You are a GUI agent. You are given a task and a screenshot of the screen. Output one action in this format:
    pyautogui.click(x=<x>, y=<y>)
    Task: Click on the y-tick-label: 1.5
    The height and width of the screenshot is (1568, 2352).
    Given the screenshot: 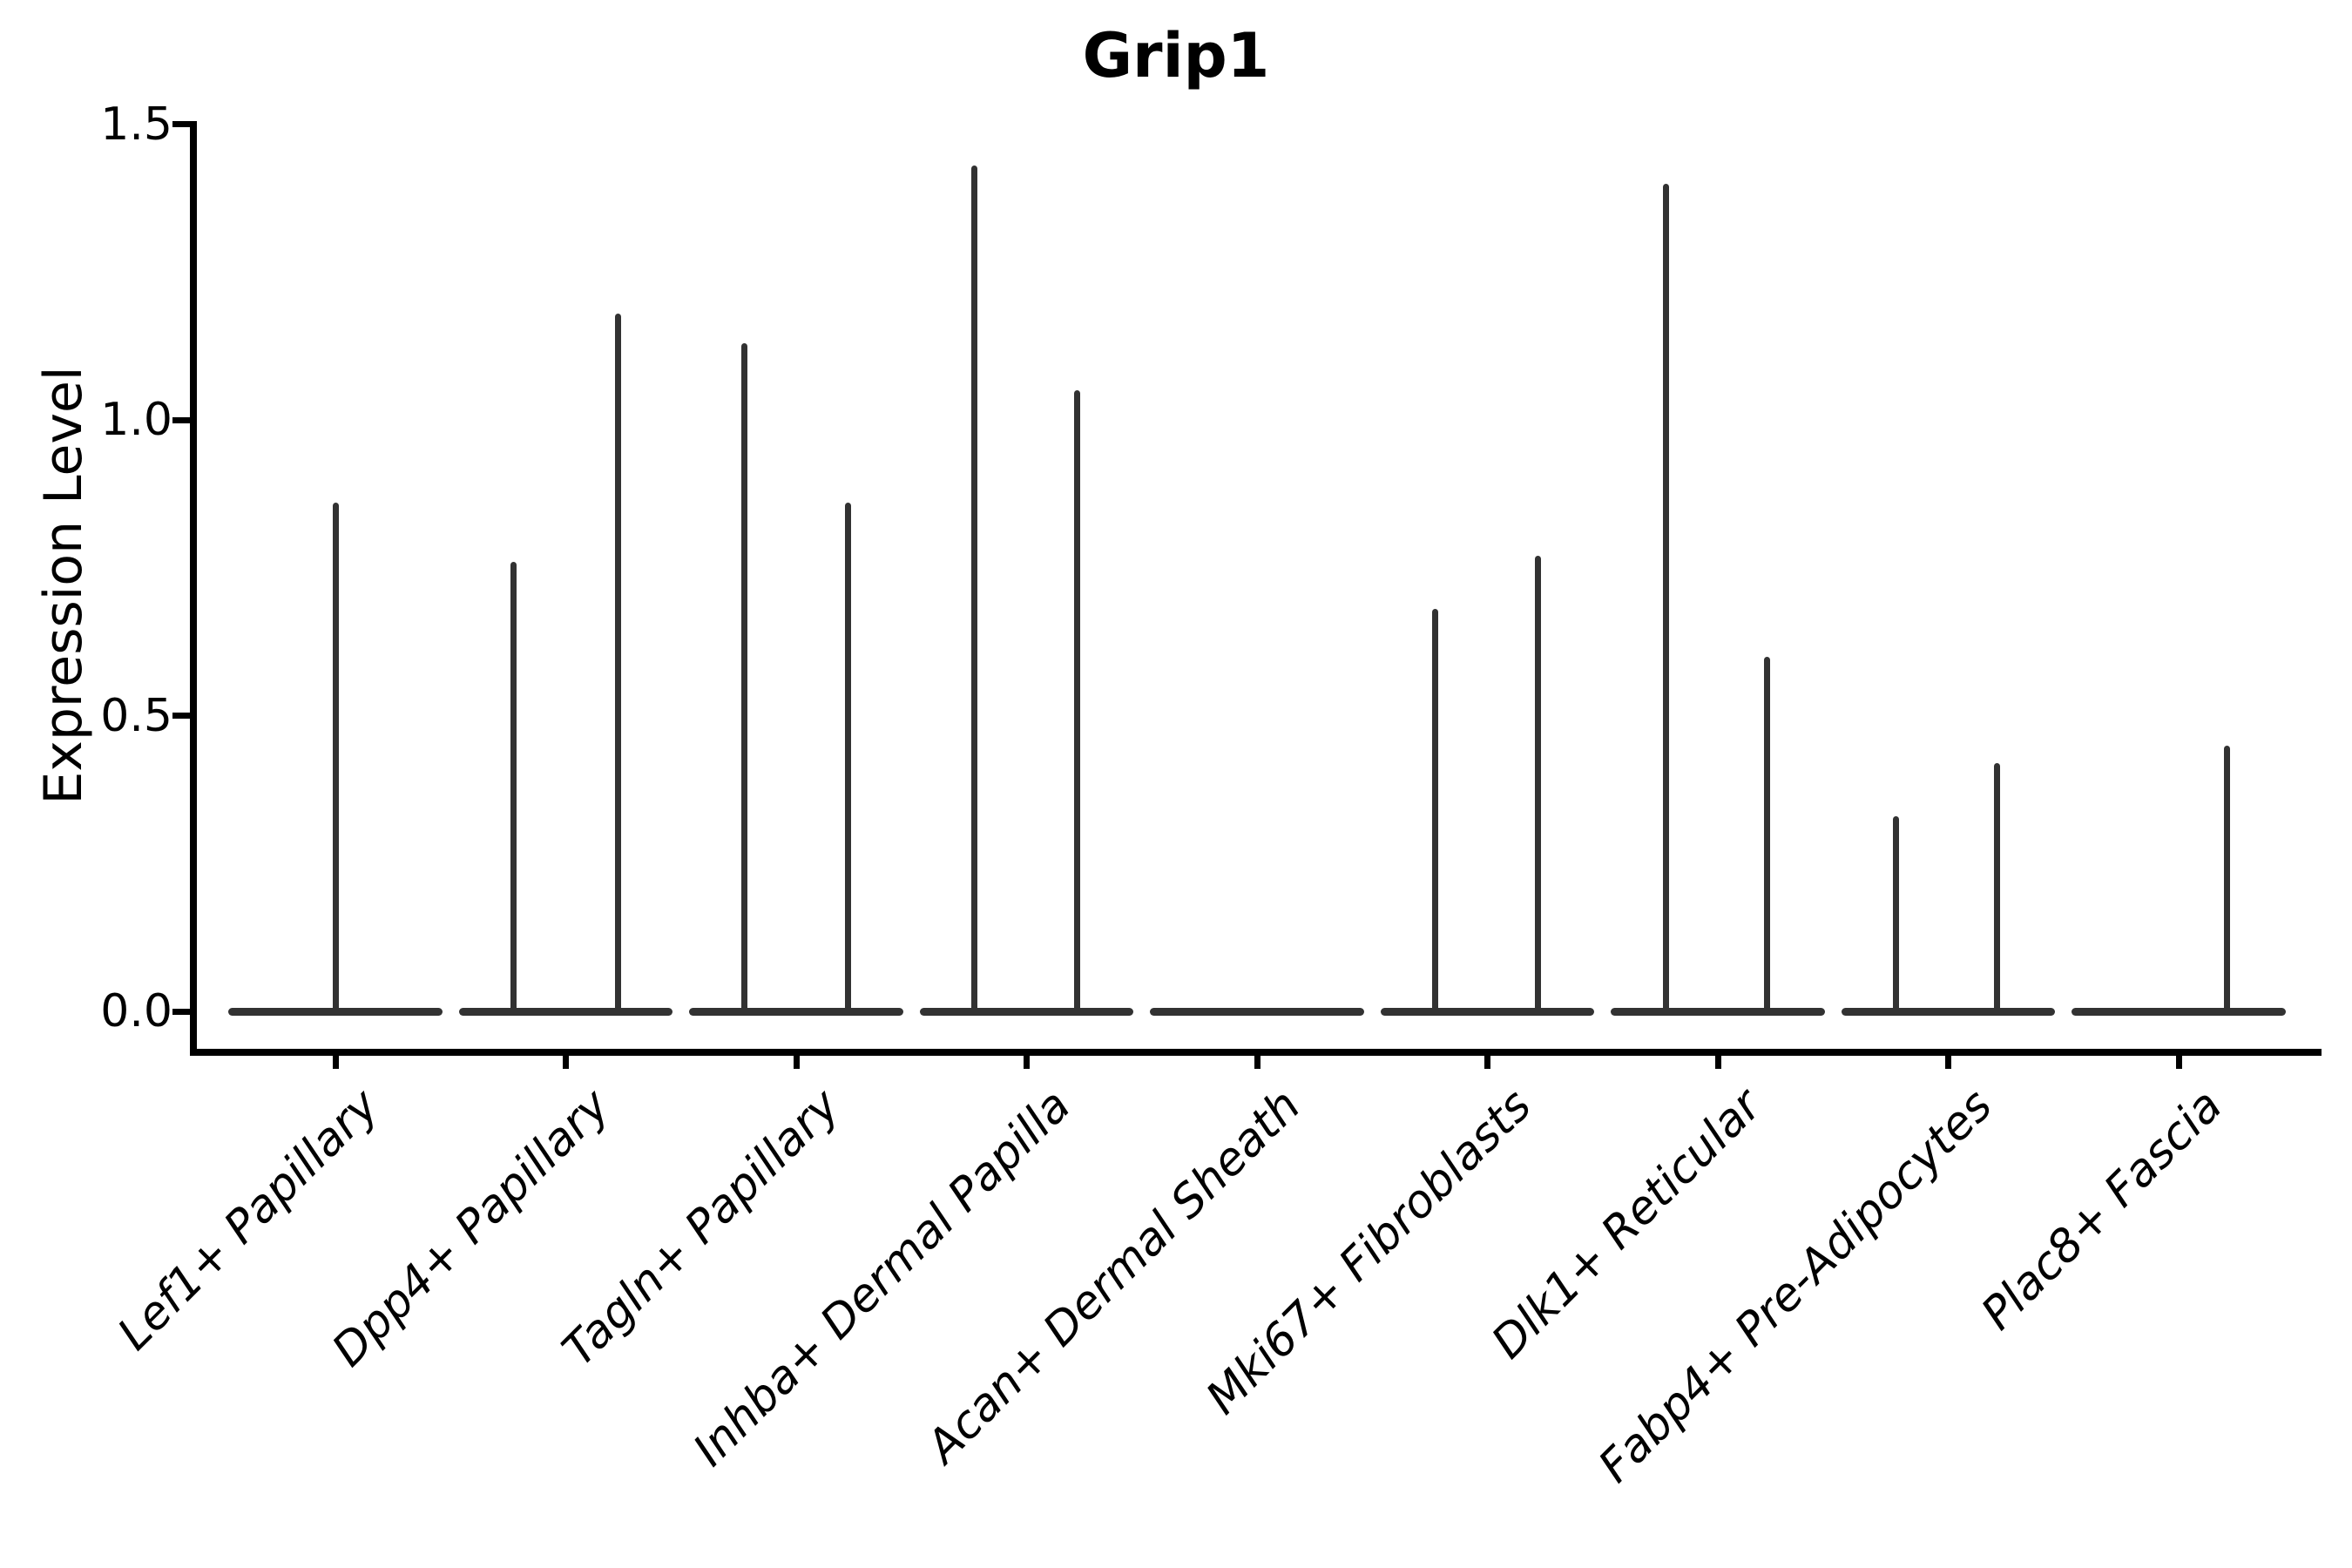 What is the action you would take?
    pyautogui.click(x=136, y=125)
    